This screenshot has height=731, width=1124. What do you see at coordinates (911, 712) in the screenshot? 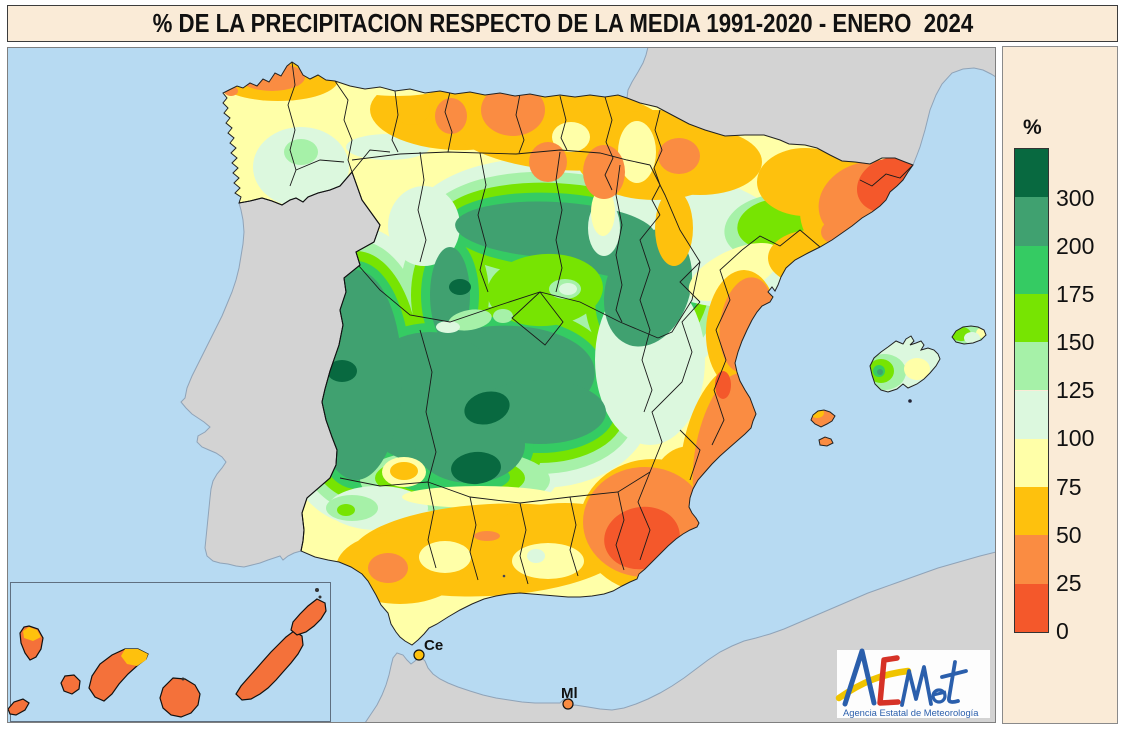
I see `svg-text:Agencia Estatal de Meteorologí: Agencia Estatal de Meteorología` at bounding box center [911, 712].